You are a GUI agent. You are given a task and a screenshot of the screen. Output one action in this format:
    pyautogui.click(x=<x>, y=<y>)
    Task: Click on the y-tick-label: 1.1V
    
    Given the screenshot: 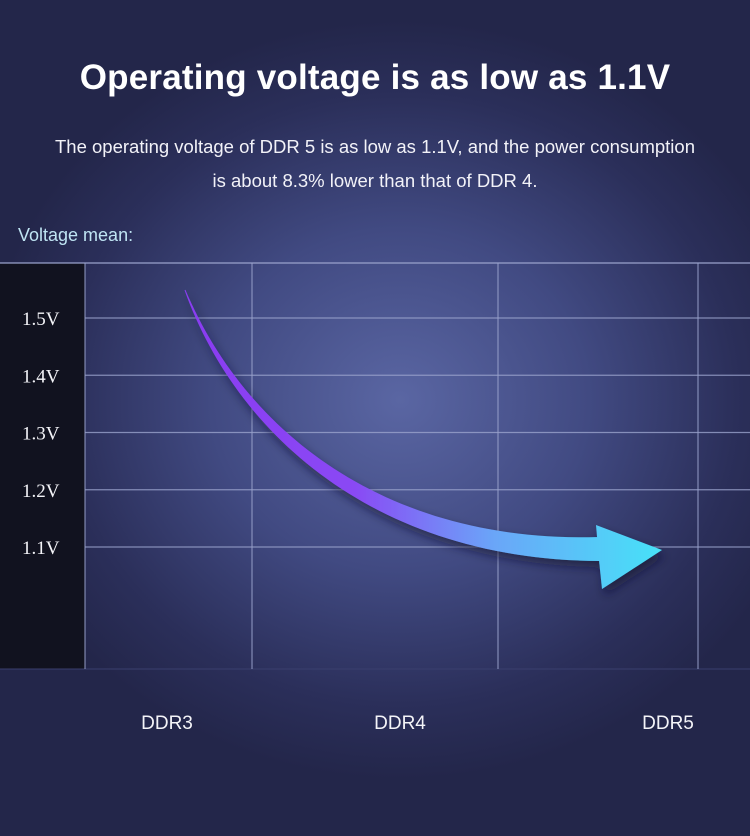 What is the action you would take?
    pyautogui.click(x=41, y=548)
    